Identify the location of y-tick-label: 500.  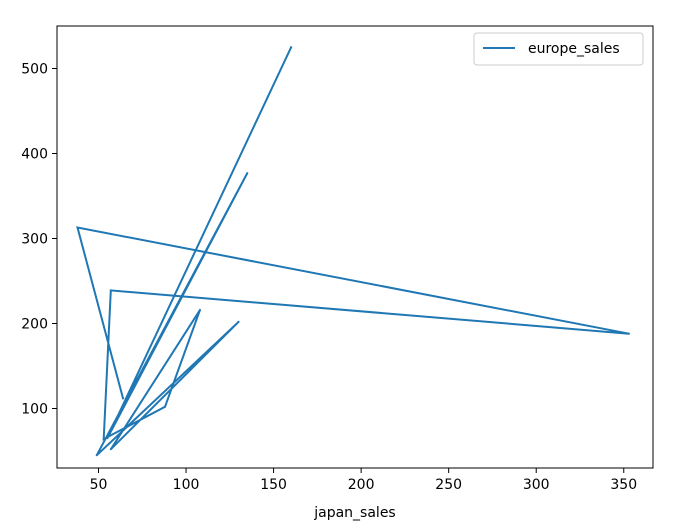
(34, 70).